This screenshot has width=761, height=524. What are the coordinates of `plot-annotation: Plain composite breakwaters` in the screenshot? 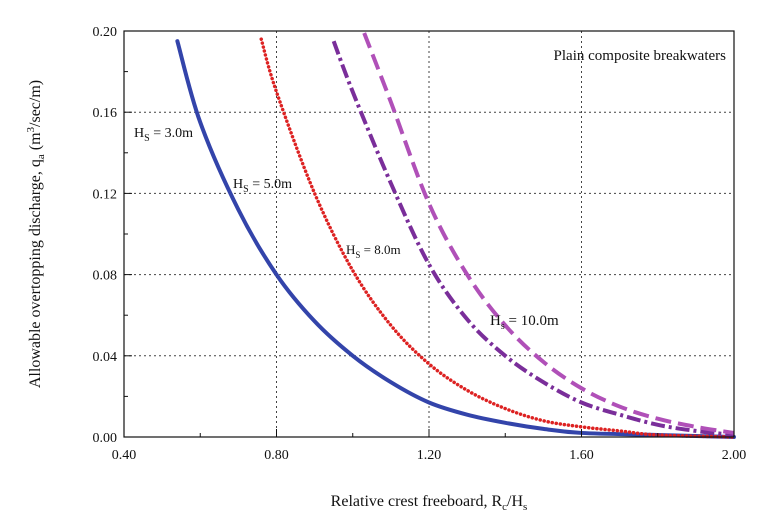 It's located at (640, 56).